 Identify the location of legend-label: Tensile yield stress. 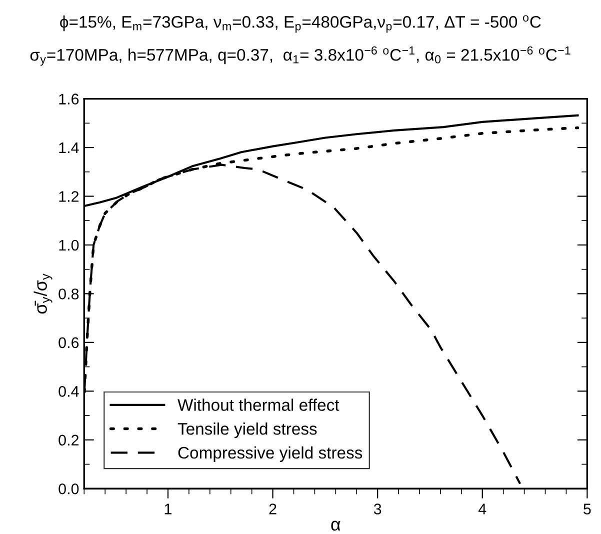
(247, 430).